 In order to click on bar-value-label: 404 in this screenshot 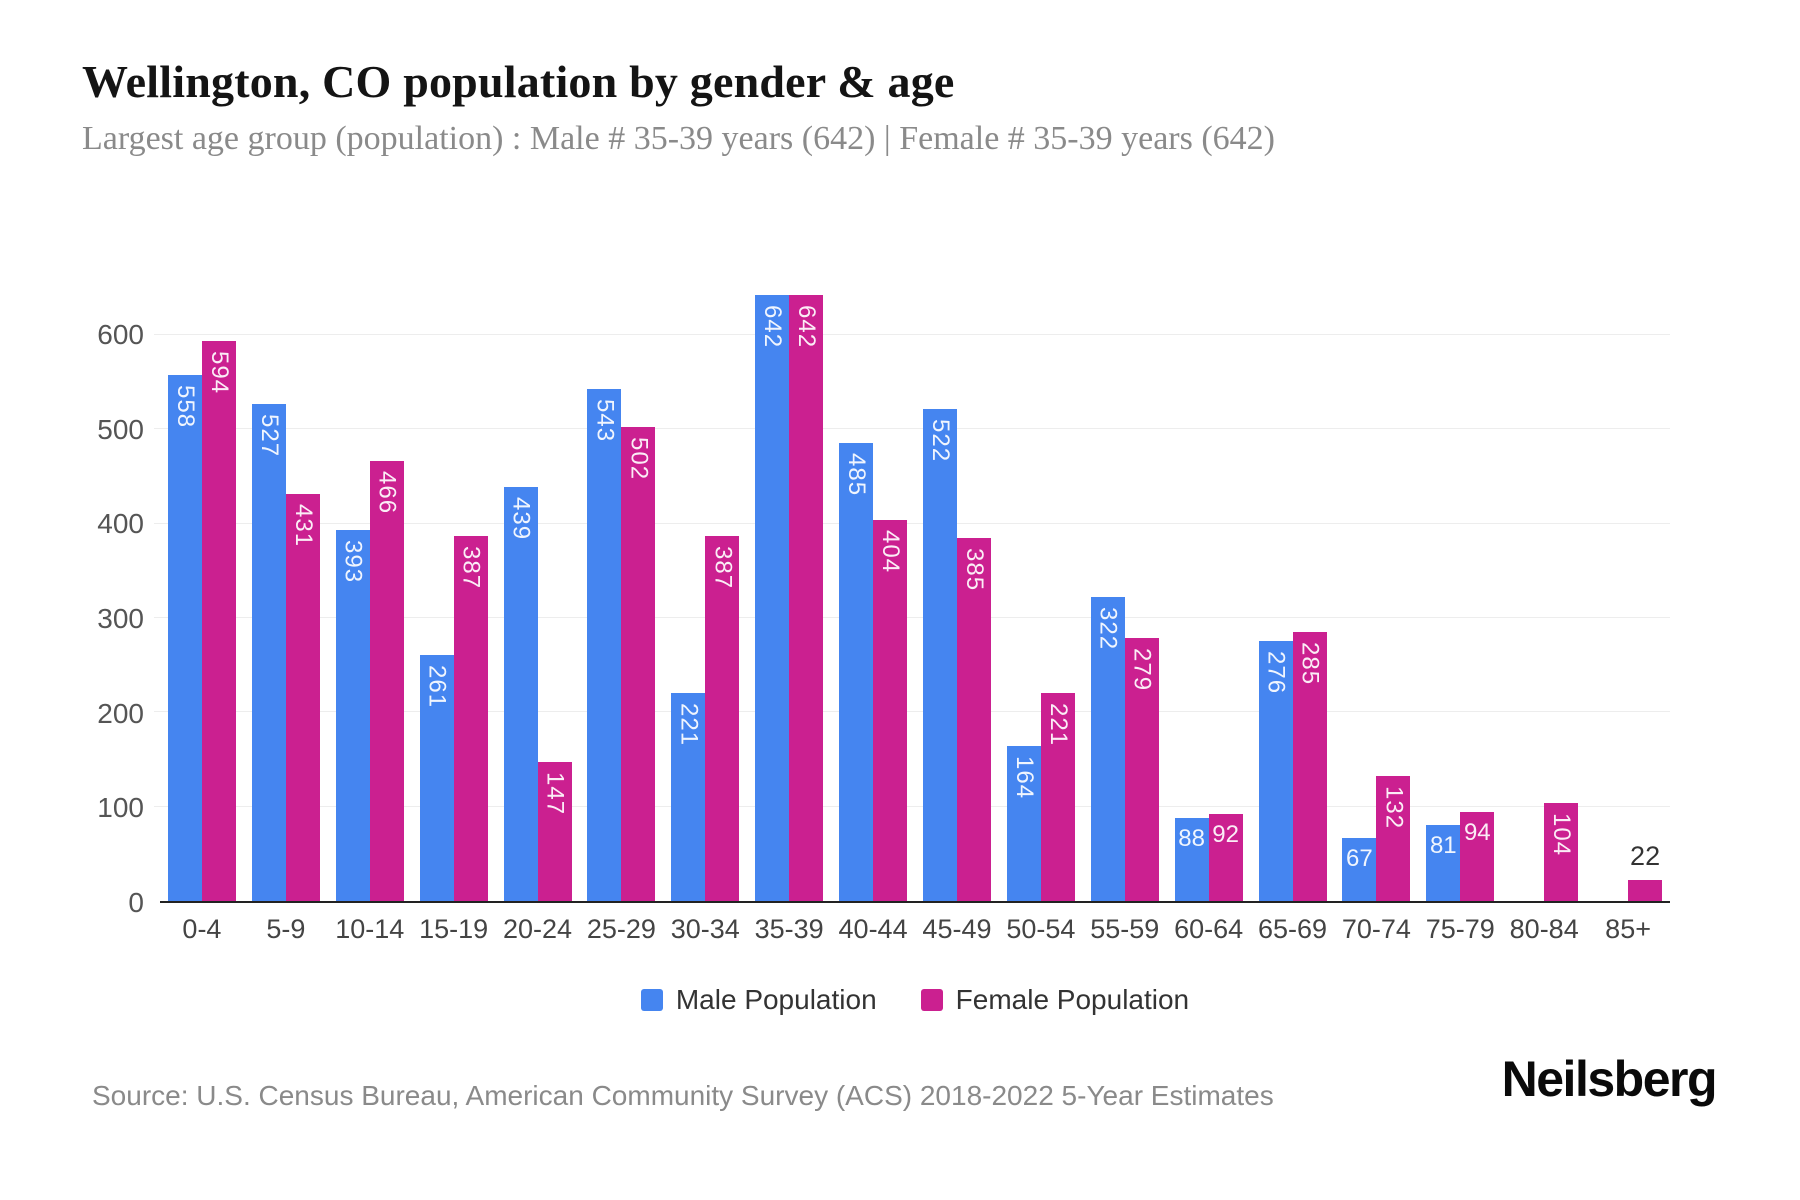, I will do `click(891, 551)`.